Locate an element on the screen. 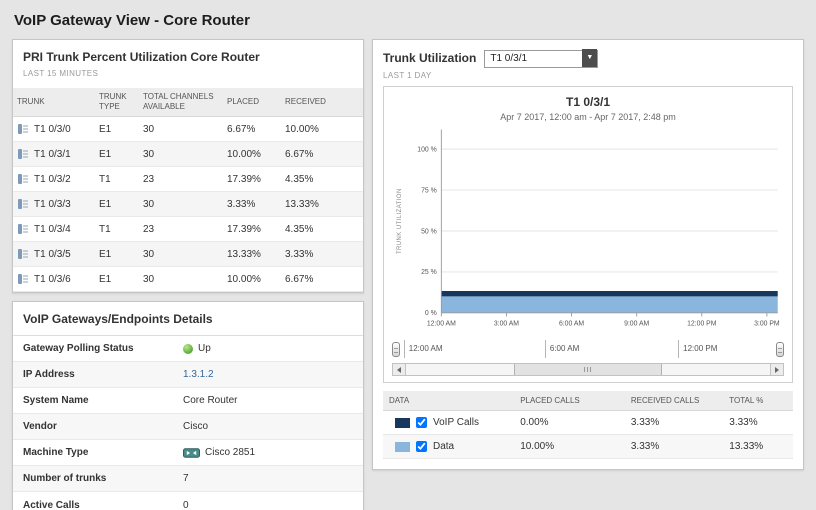 The height and width of the screenshot is (510, 816). column-header-received: RECEIVED is located at coordinates (322, 102).